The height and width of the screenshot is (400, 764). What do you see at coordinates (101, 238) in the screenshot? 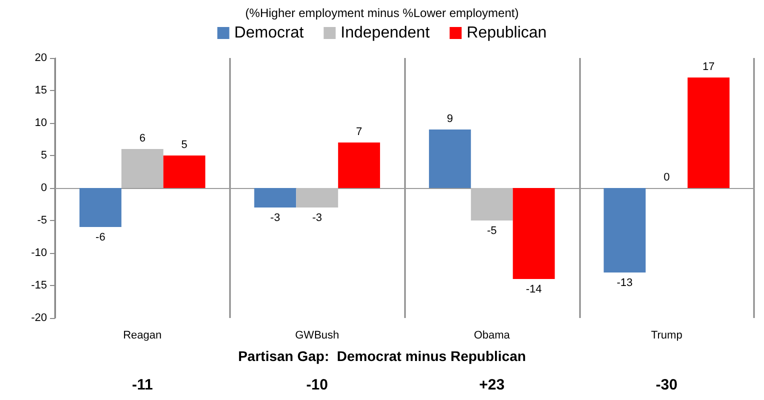
I see `data-label: -6` at bounding box center [101, 238].